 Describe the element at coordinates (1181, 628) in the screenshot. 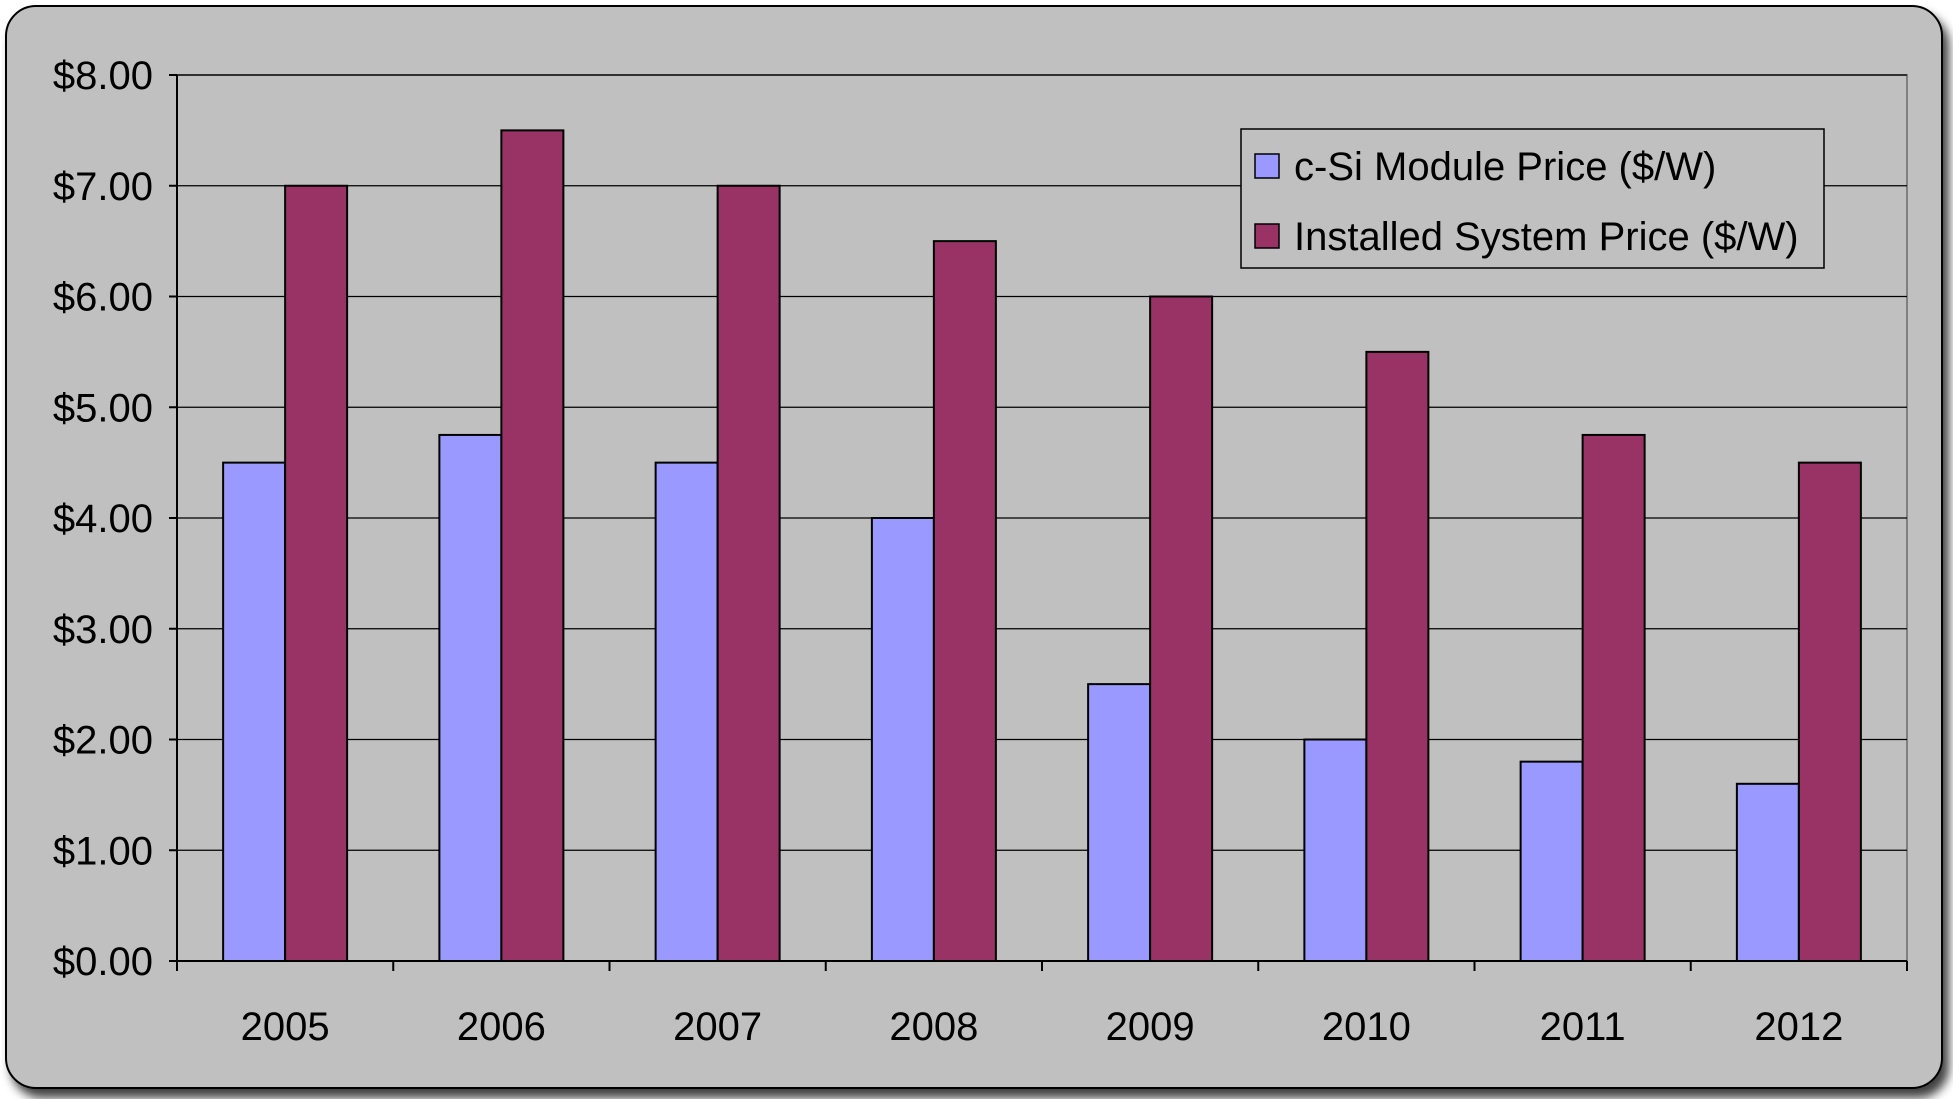

I see `bar-2009-system` at that location.